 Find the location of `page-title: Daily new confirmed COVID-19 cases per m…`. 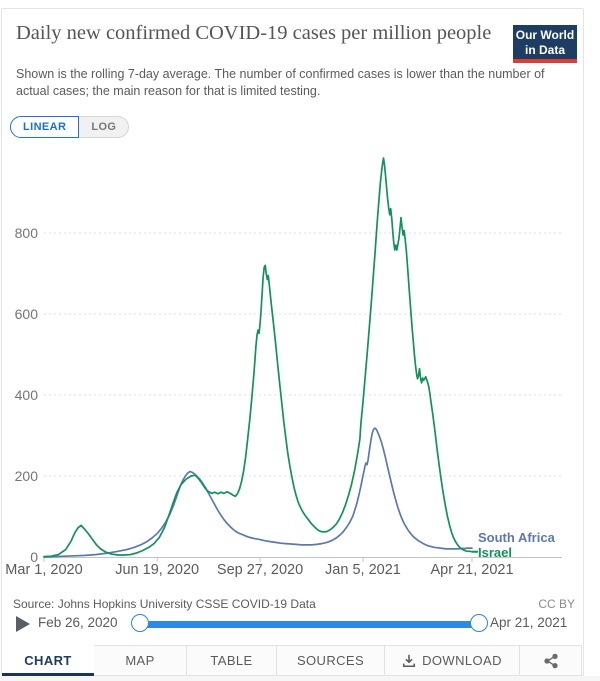

page-title: Daily new confirmed COVID-19 cases per m… is located at coordinates (254, 33).